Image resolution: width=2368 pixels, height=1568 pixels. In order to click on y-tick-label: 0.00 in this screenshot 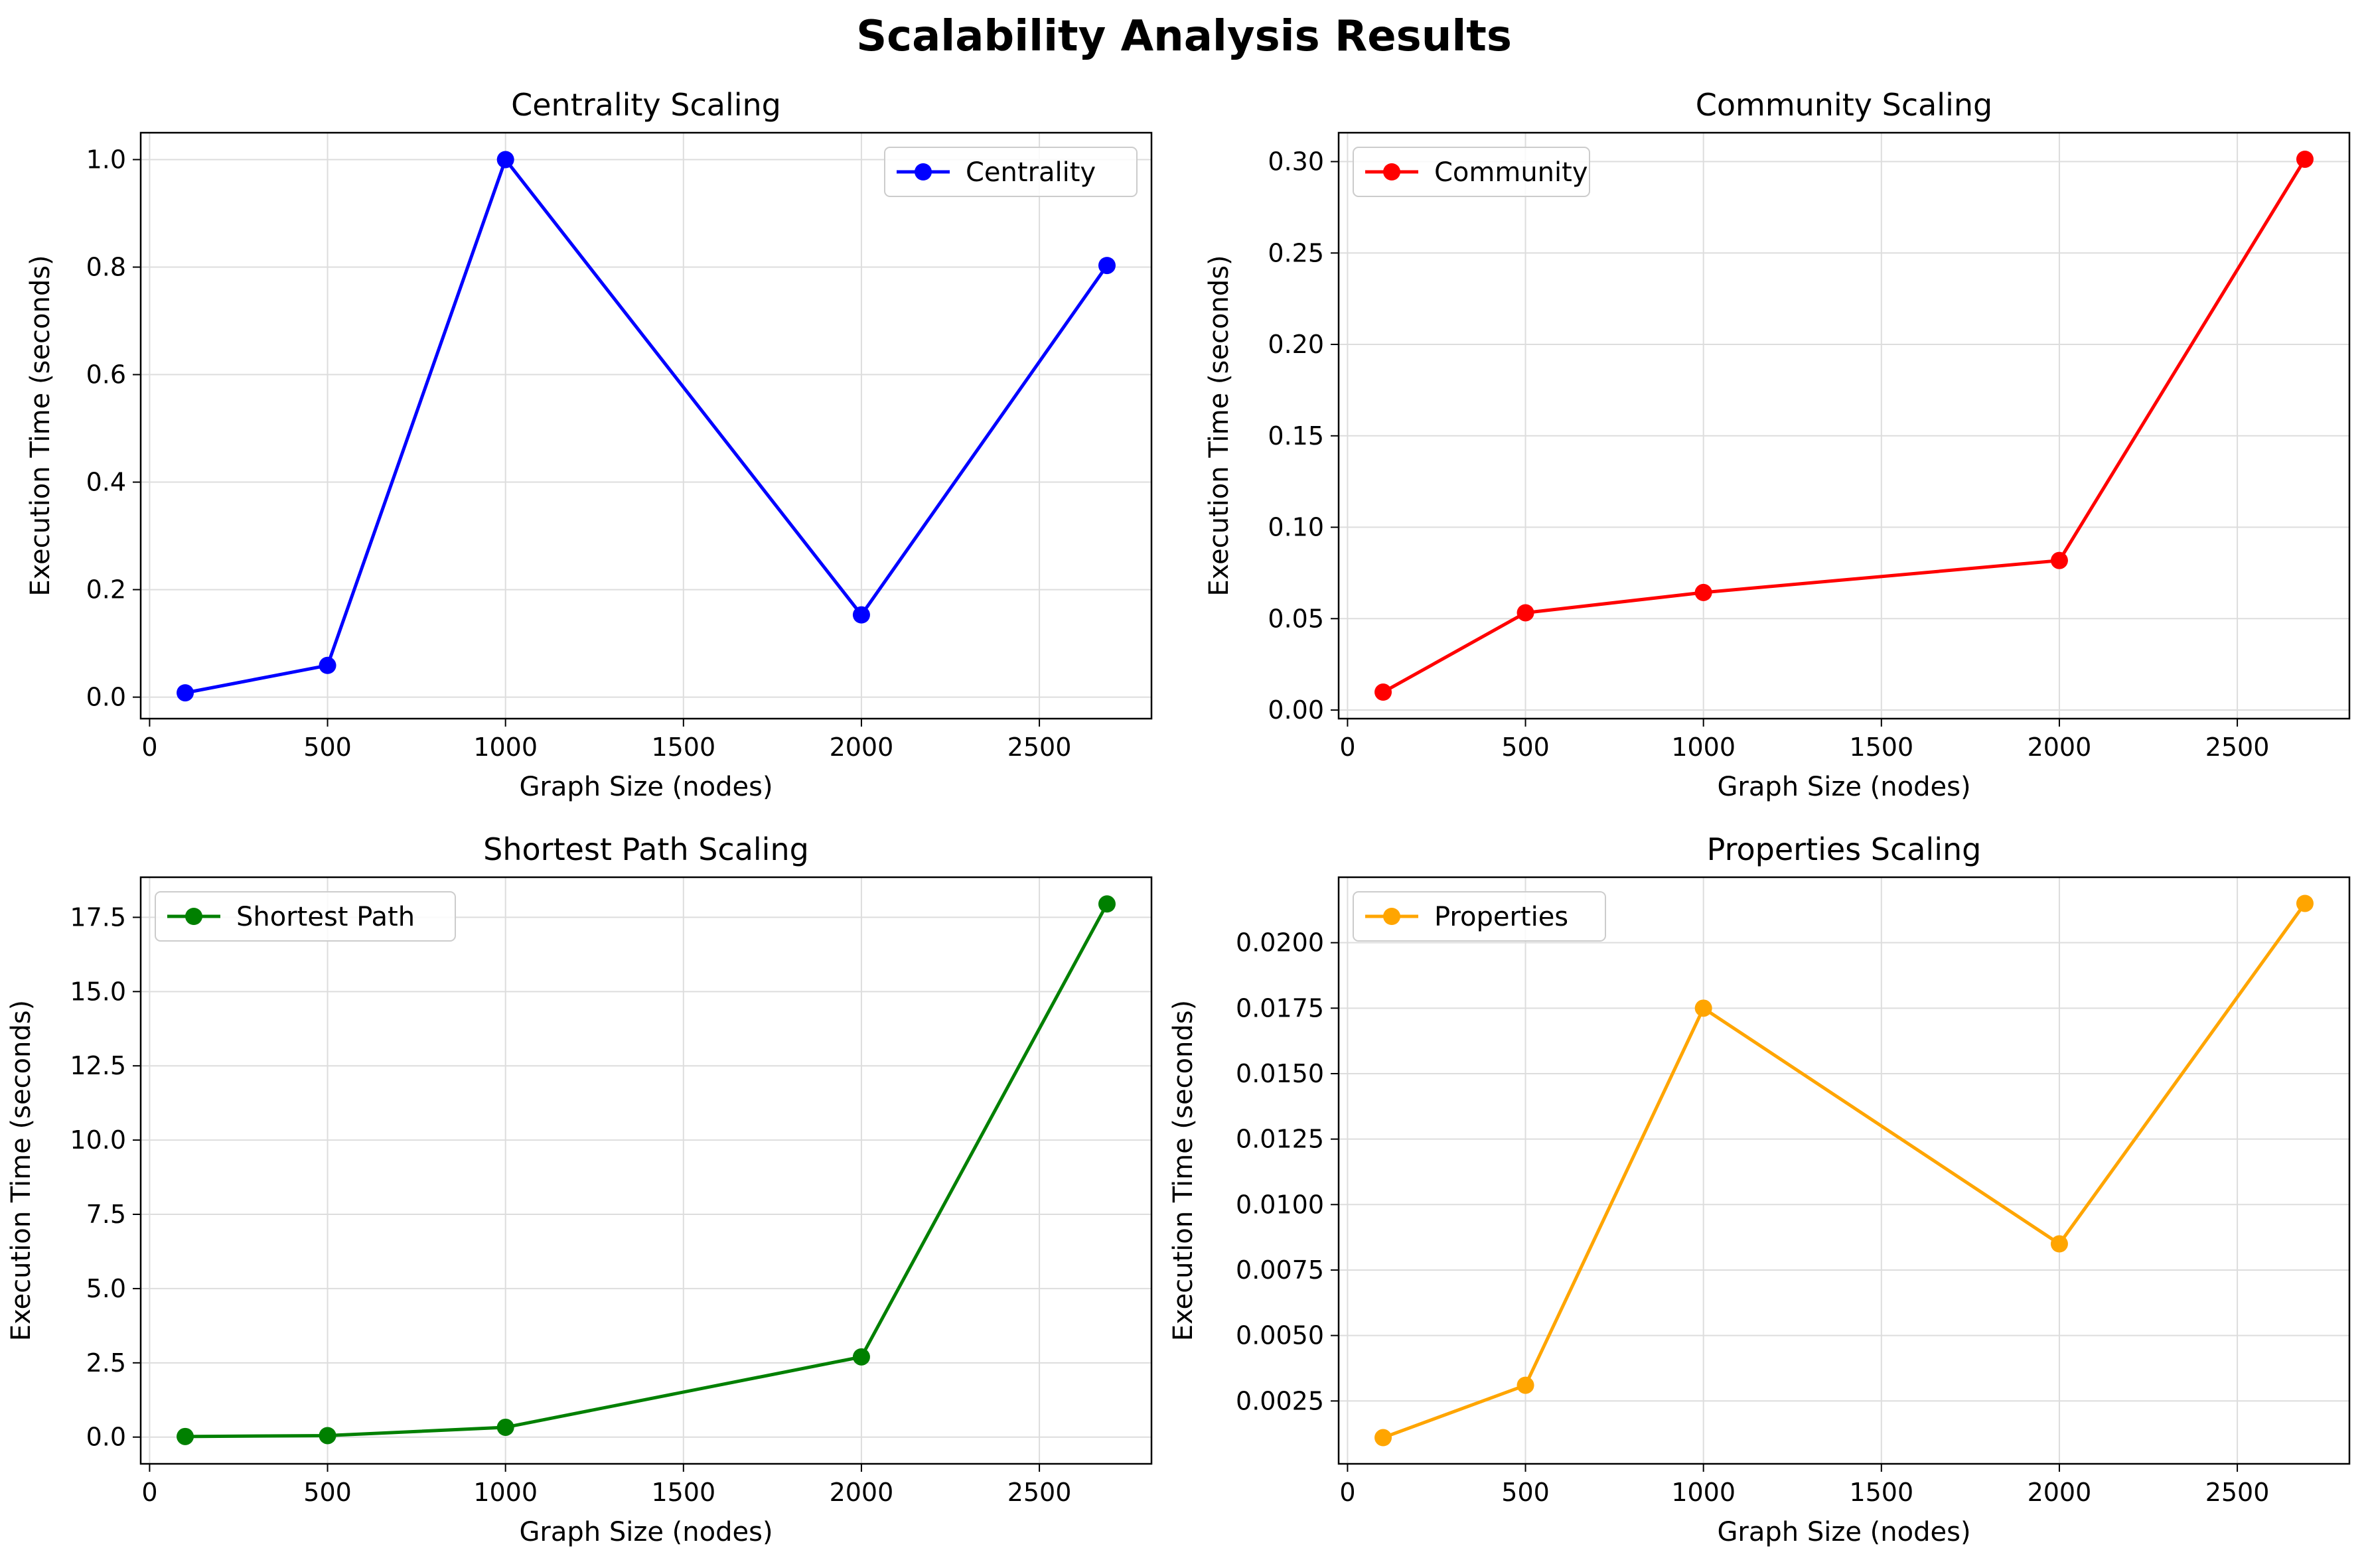, I will do `click(1296, 710)`.